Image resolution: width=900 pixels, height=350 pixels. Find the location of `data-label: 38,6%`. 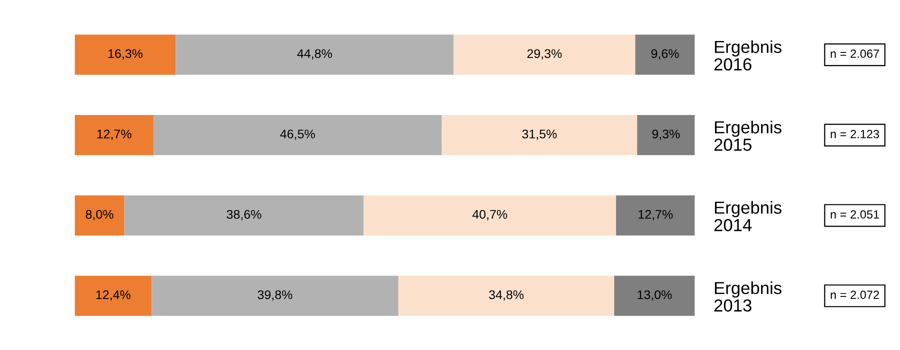

data-label: 38,6% is located at coordinates (244, 215).